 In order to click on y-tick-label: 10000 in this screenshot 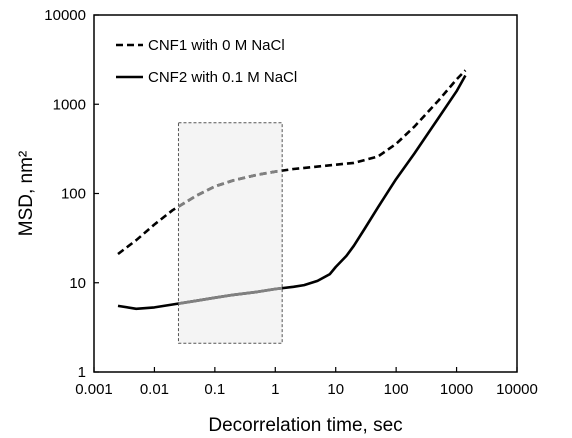, I will do `click(65, 15)`.